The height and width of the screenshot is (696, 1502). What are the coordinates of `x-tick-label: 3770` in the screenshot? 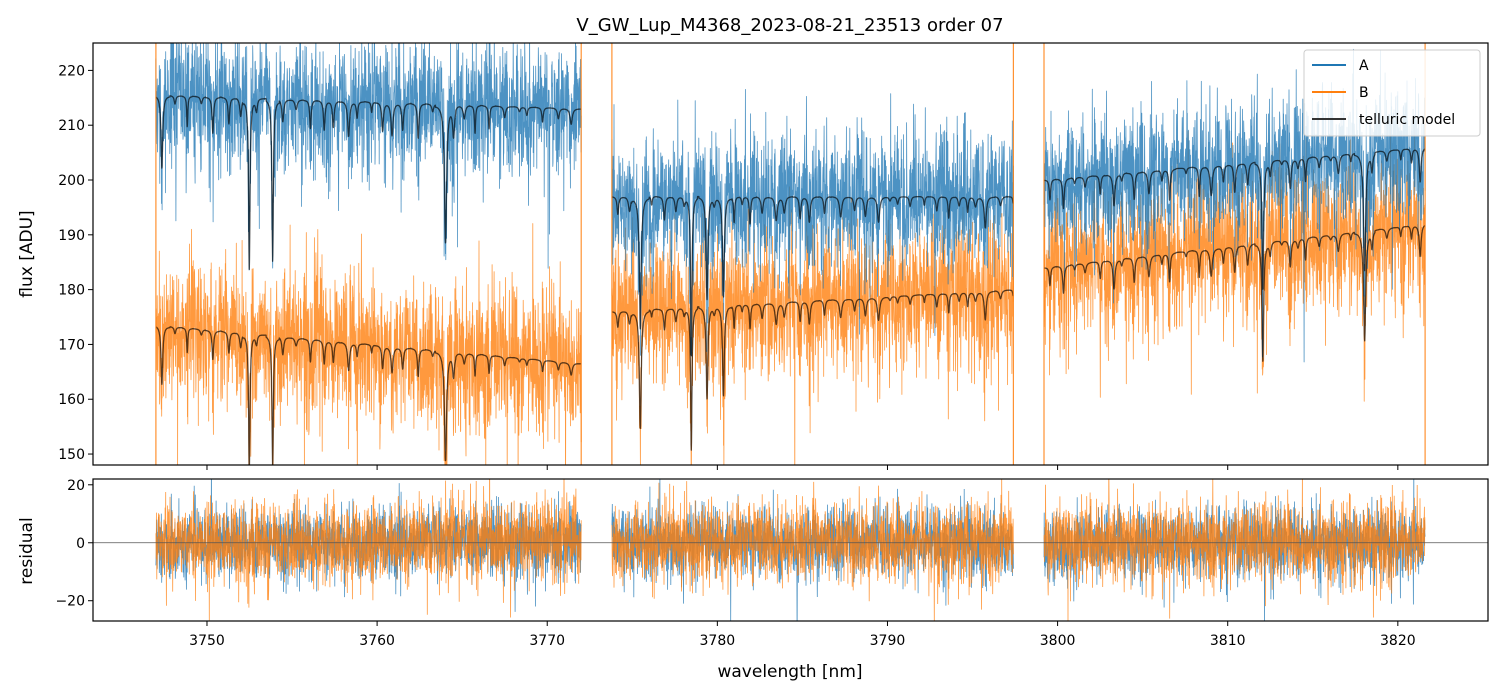 It's located at (547, 641).